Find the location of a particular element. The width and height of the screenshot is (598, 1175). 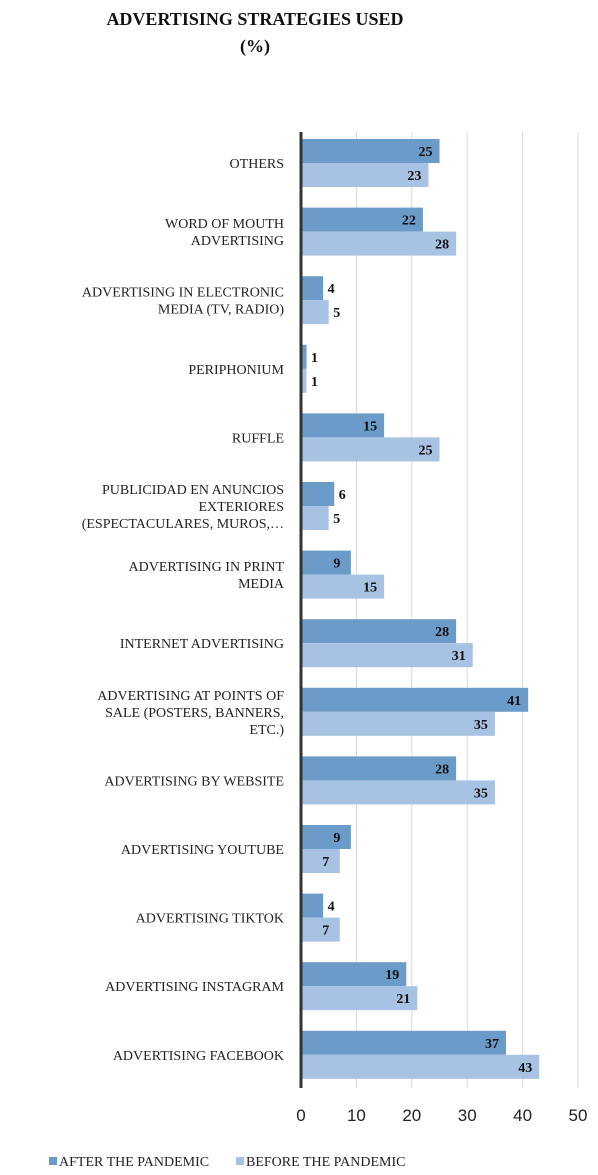

data-label: 41 is located at coordinates (514, 701).